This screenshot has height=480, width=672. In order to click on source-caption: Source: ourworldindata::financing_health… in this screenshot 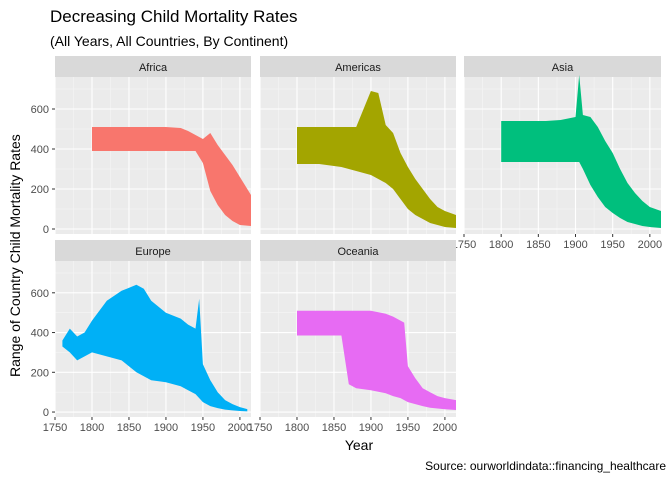, I will do `click(545, 466)`.